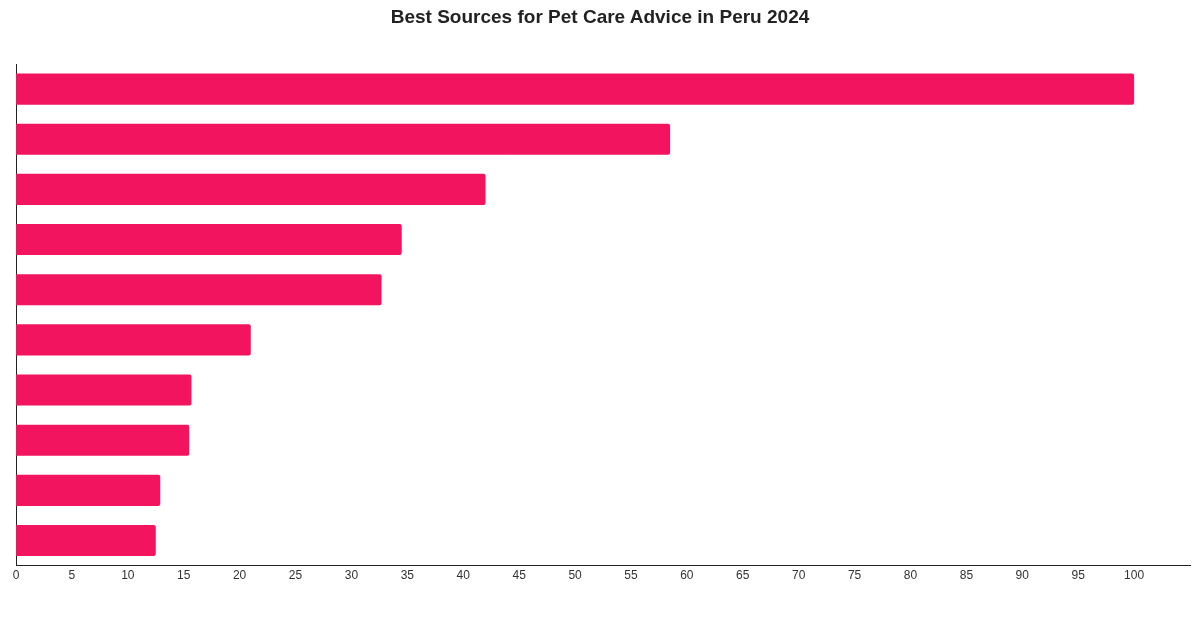  Describe the element at coordinates (910, 575) in the screenshot. I see `x-tick-label: 80` at that location.